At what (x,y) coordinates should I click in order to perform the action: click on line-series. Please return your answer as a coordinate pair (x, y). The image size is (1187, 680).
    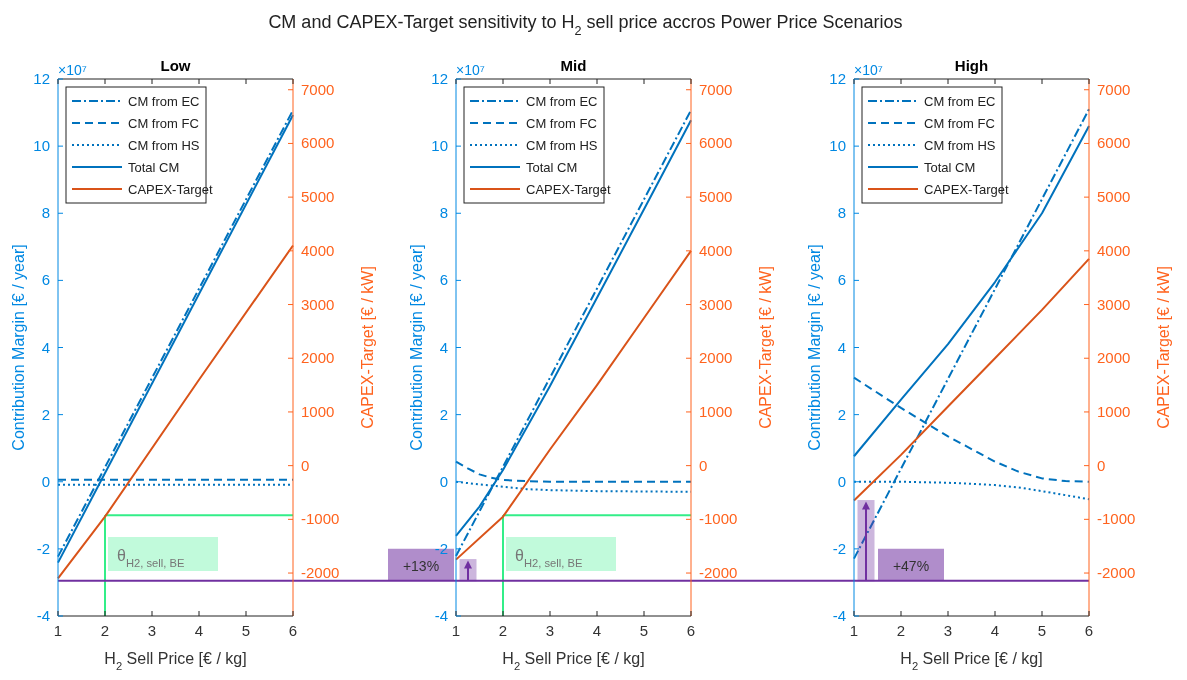
    Looking at the image, I should click on (971, 379).